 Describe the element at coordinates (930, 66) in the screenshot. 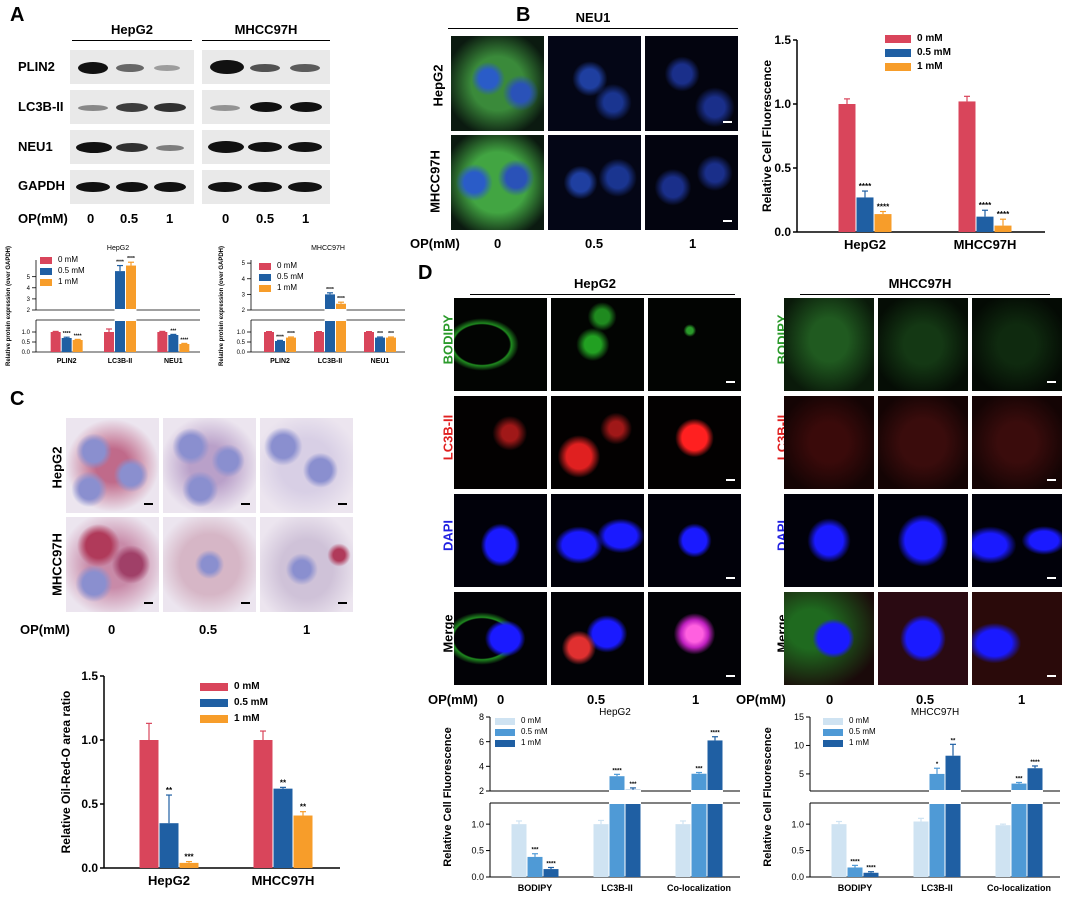

I see `legend-label: 1 mM` at that location.